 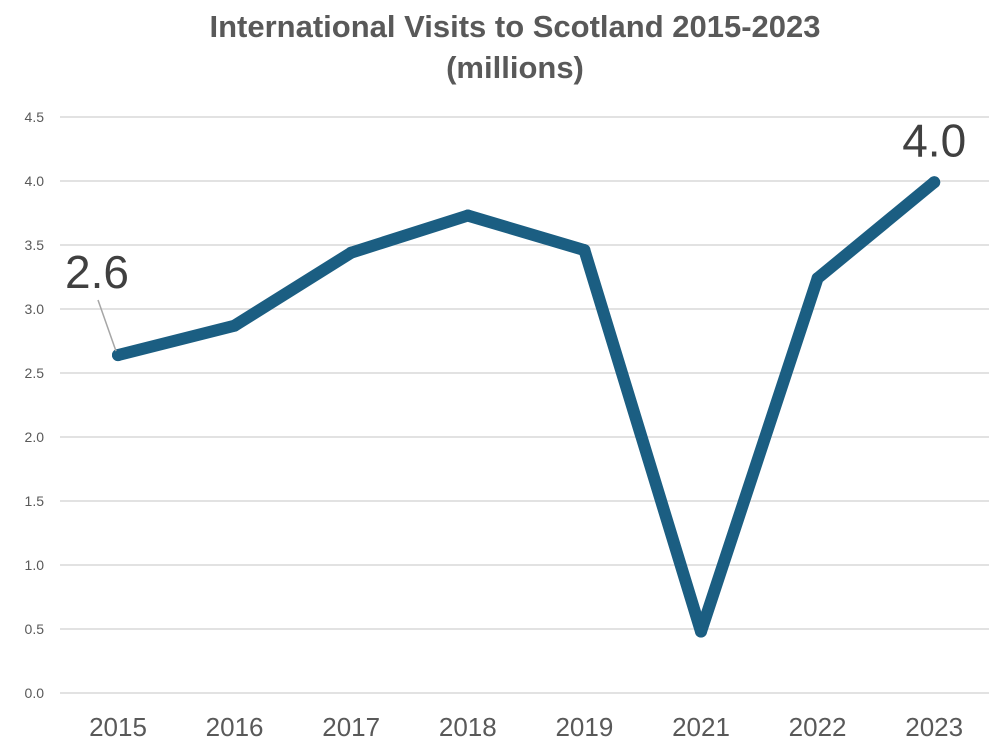 I want to click on x-tick-label: 2015, so click(x=118, y=726).